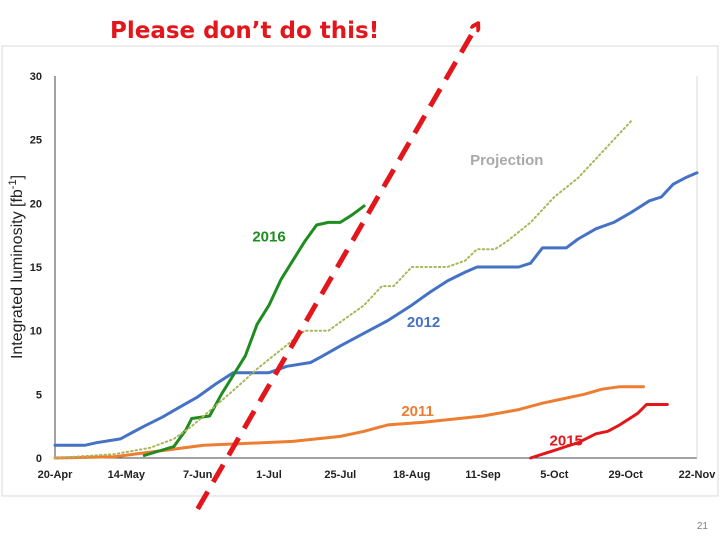  What do you see at coordinates (340, 475) in the screenshot?
I see `x-tick-label: 25-Jul` at bounding box center [340, 475].